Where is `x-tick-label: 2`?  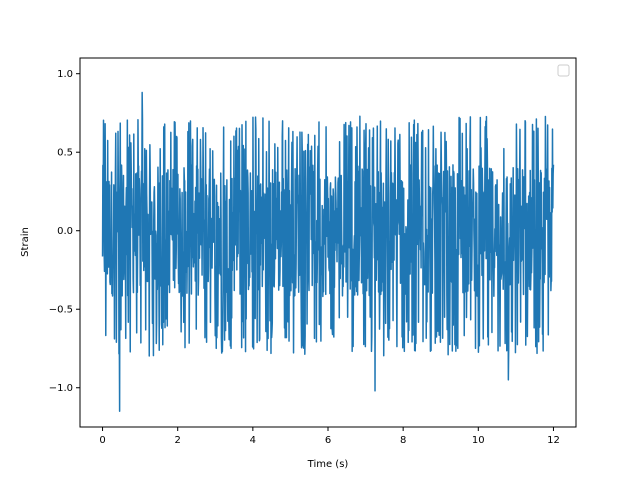
x-tick-label: 2 is located at coordinates (178, 440).